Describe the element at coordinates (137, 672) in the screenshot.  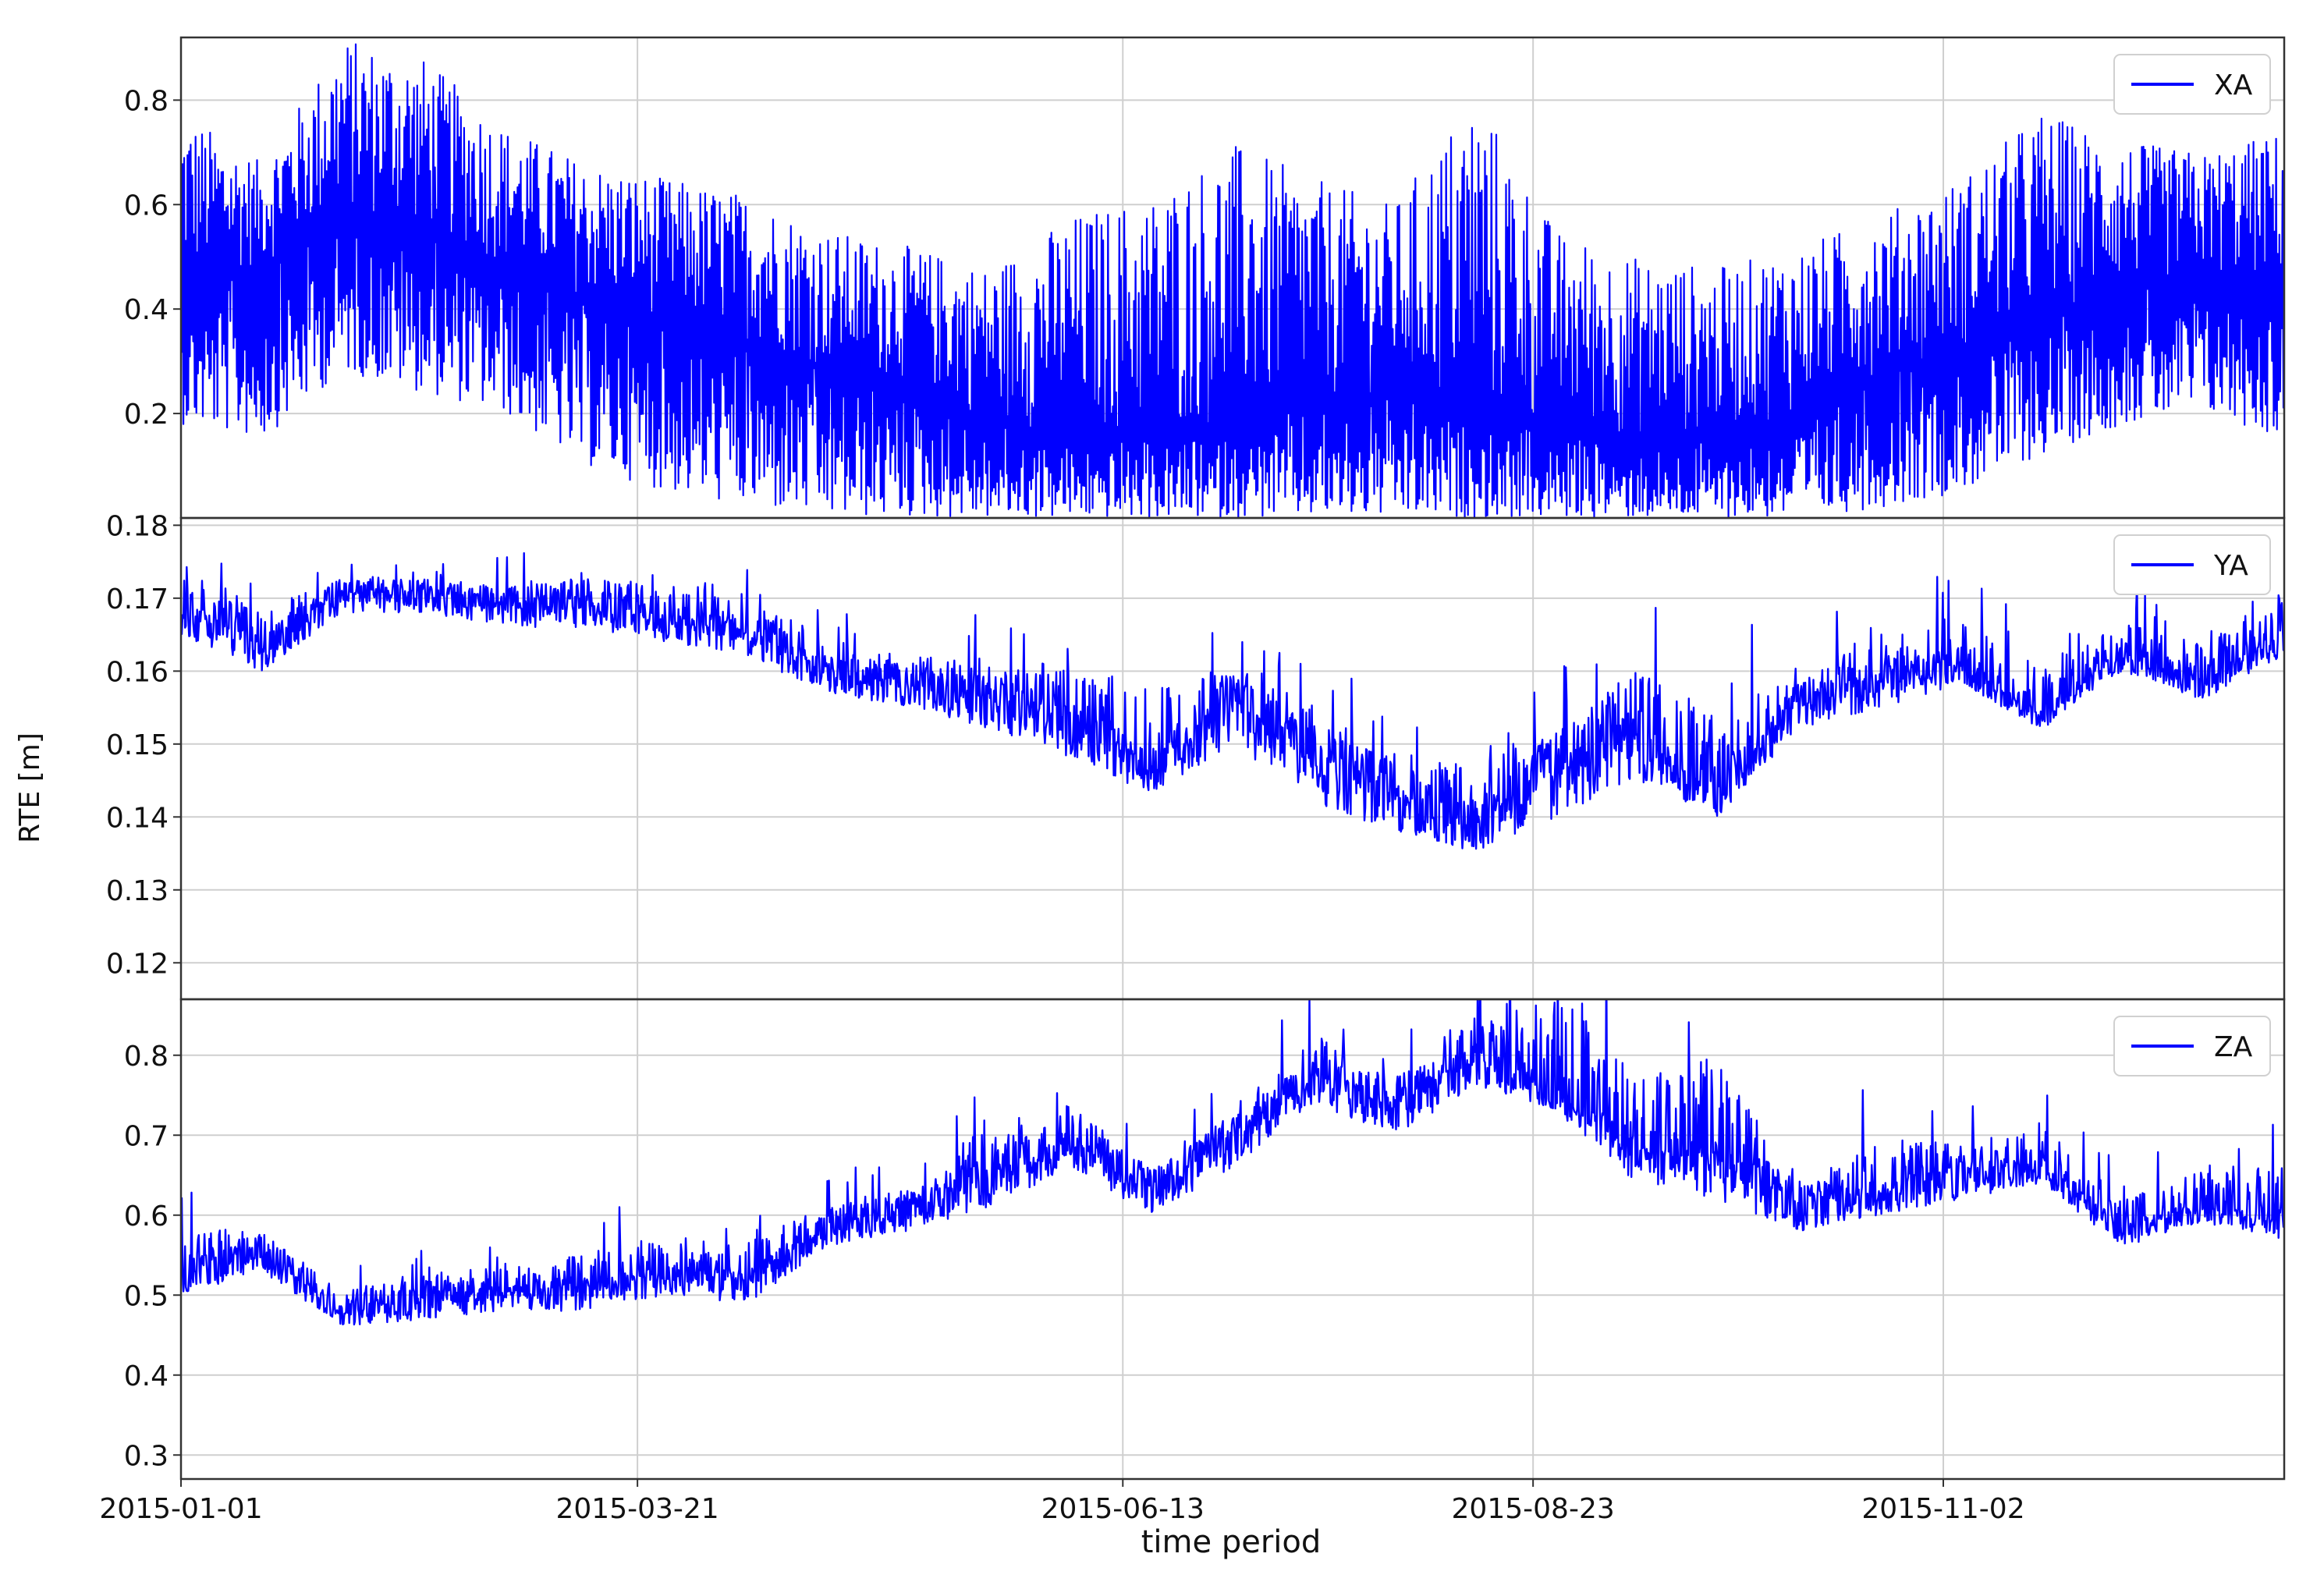
I see `y-tick-label-ya-5: 0.16` at that location.